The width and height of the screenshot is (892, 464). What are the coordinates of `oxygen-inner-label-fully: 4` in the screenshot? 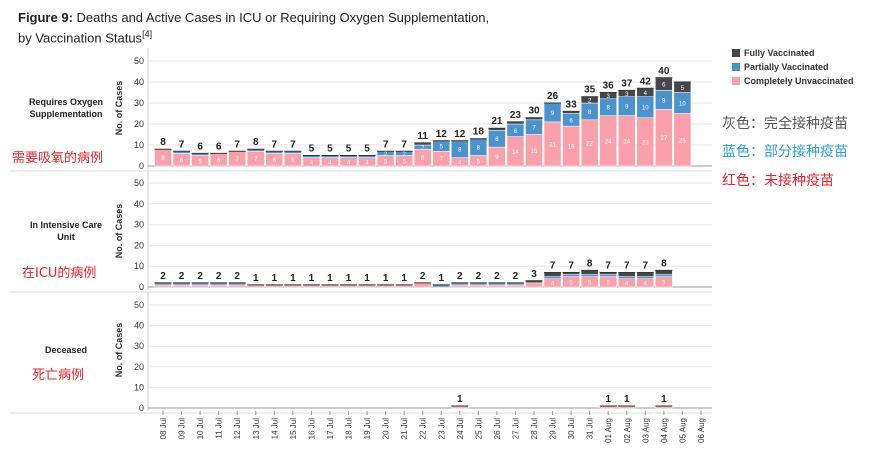 It's located at (646, 94).